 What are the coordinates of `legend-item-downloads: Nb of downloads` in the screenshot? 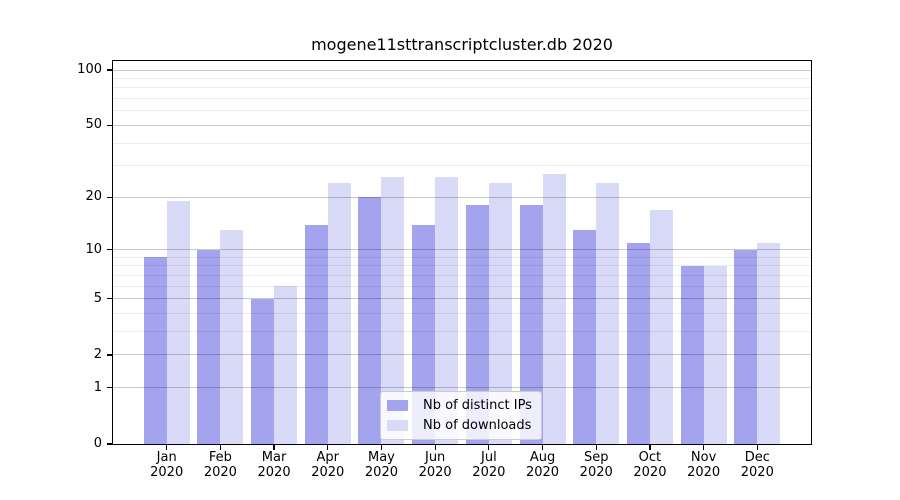 It's located at (459, 425).